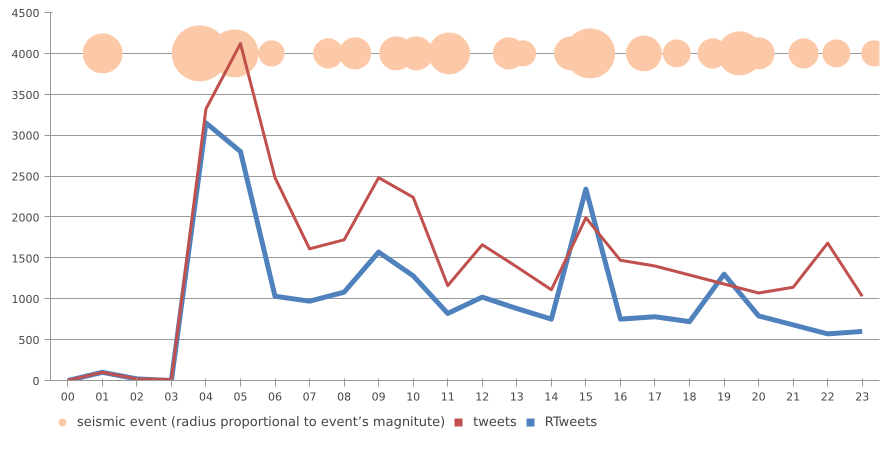 This screenshot has height=455, width=895. What do you see at coordinates (447, 397) in the screenshot?
I see `x-tick-label: 11` at bounding box center [447, 397].